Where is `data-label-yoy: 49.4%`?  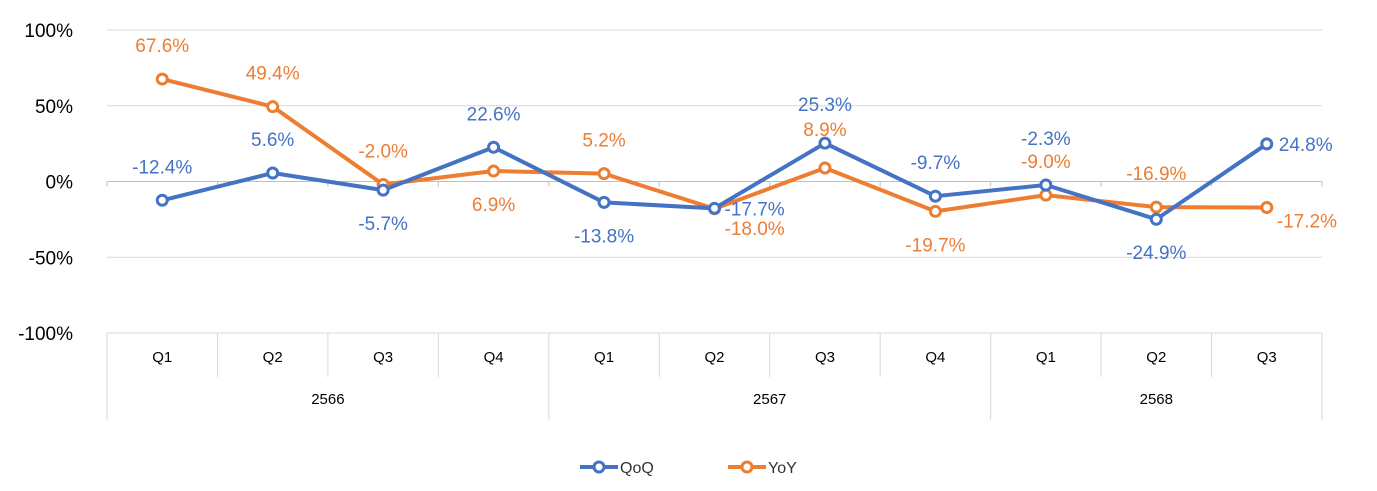 data-label-yoy: 49.4% is located at coordinates (273, 74).